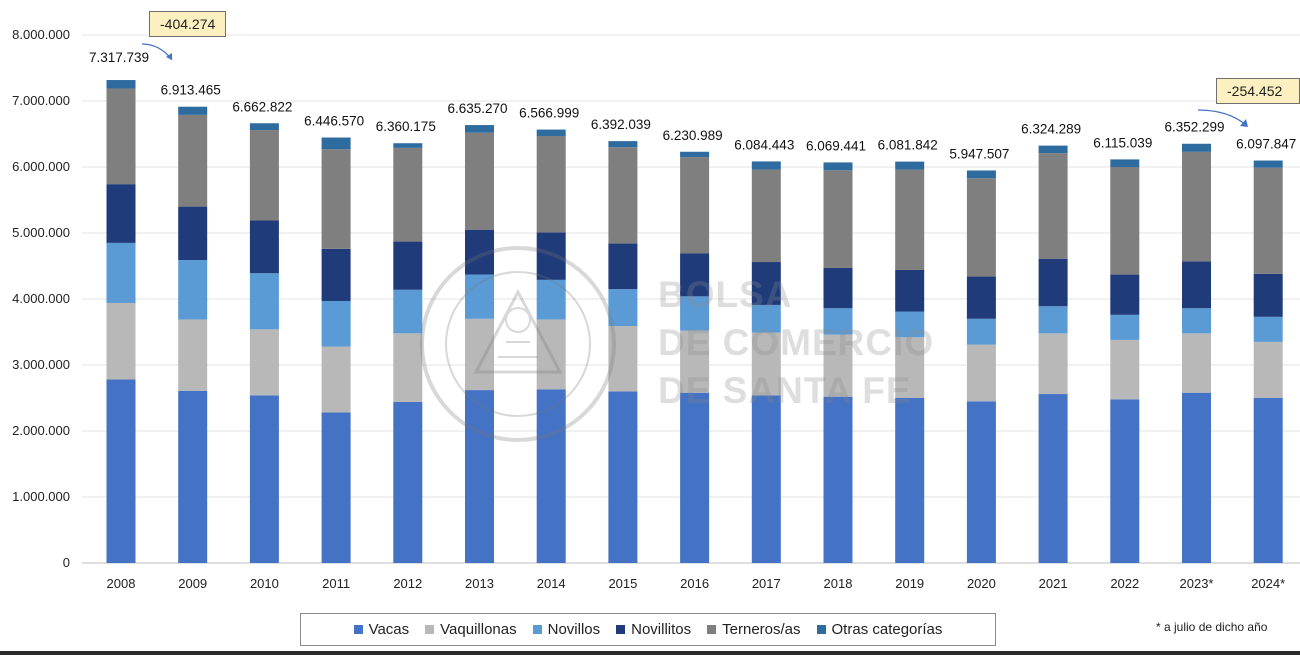  Describe the element at coordinates (1122, 142) in the screenshot. I see `total-data-label: 6.115.039` at that location.